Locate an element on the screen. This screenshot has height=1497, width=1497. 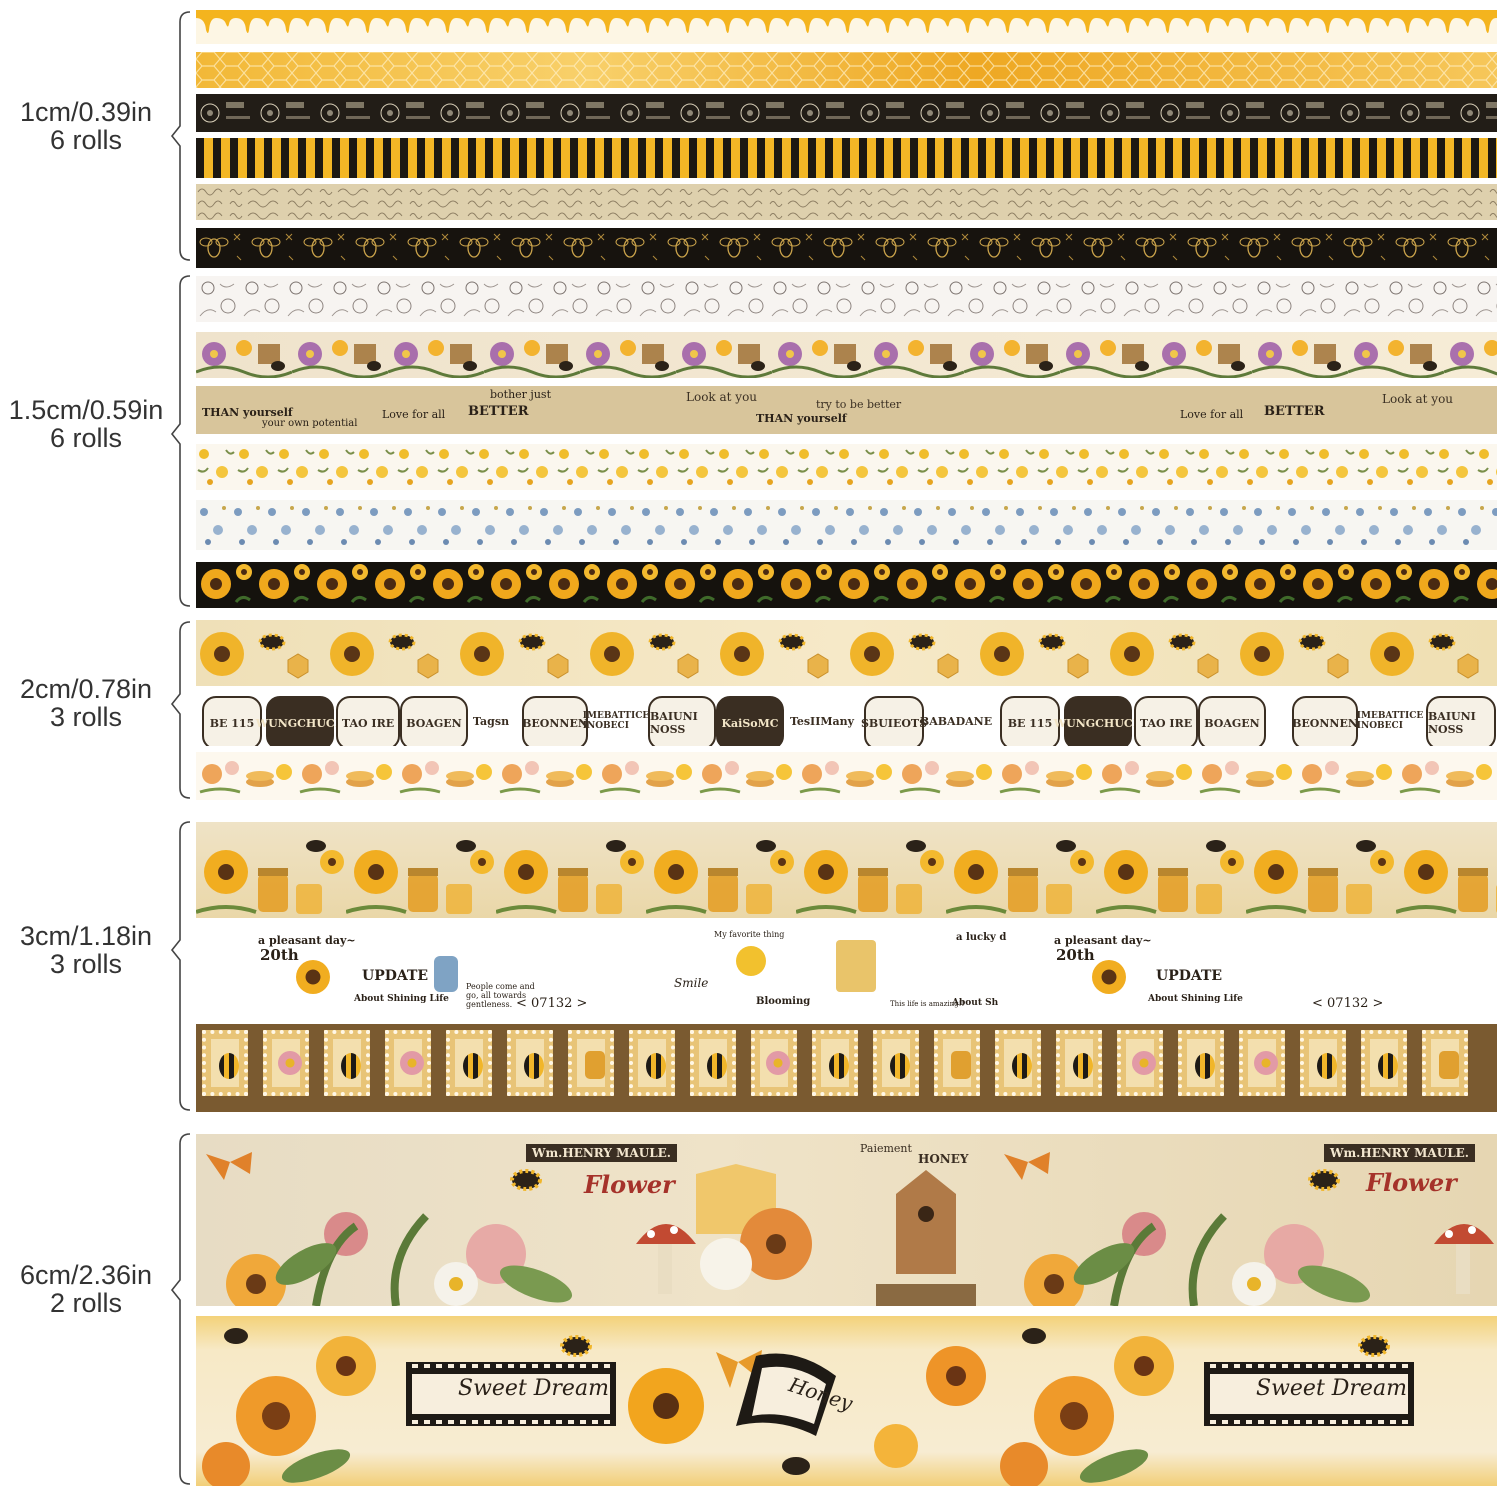
handwriting-pattern is located at coordinates (846, 202).